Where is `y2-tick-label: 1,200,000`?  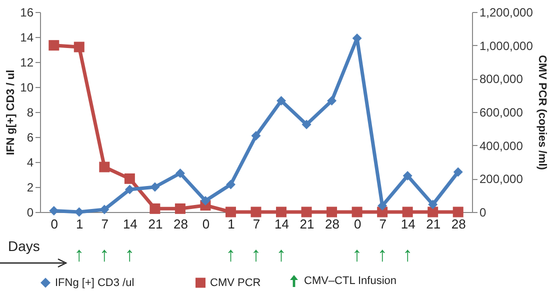 y2-tick-label: 1,200,000 is located at coordinates (507, 13).